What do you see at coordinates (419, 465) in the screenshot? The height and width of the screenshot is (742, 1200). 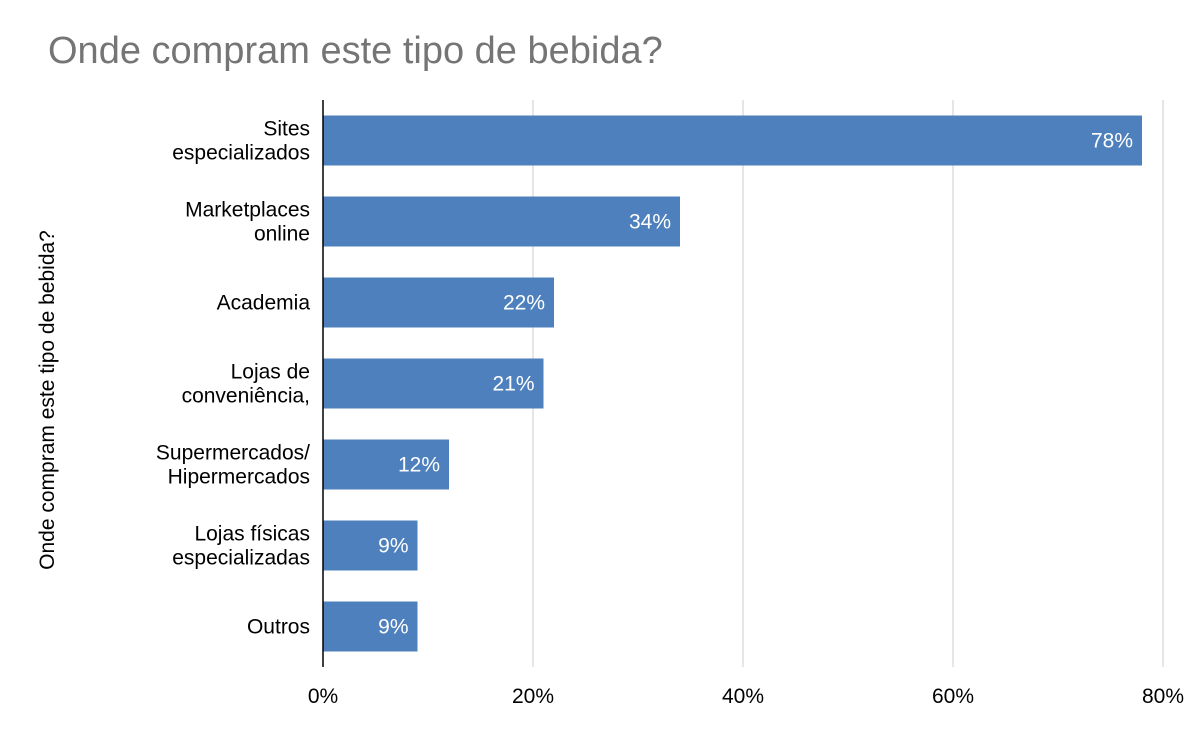 I see `data-label: 12%` at bounding box center [419, 465].